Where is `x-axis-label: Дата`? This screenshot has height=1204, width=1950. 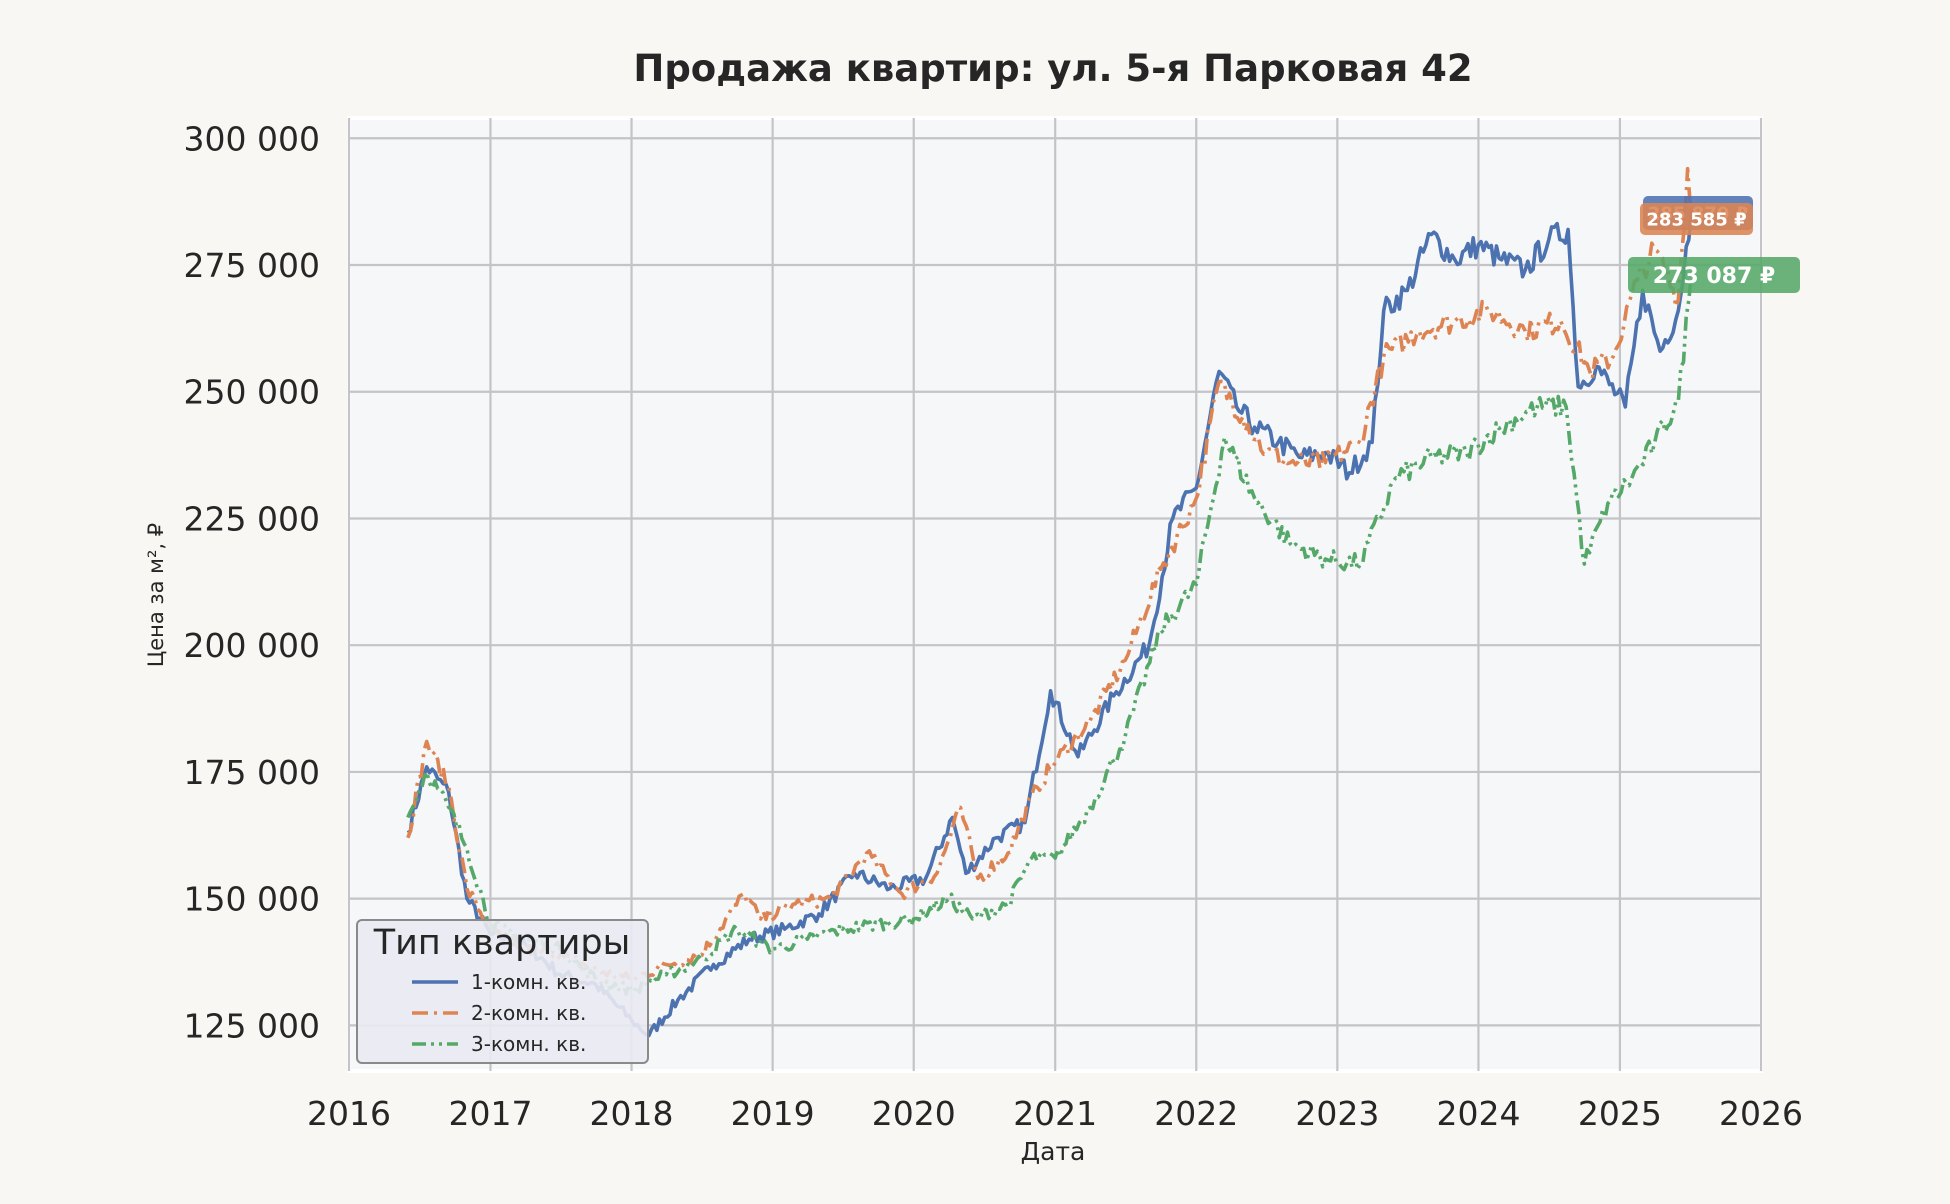
x-axis-label: Дата is located at coordinates (1053, 1151).